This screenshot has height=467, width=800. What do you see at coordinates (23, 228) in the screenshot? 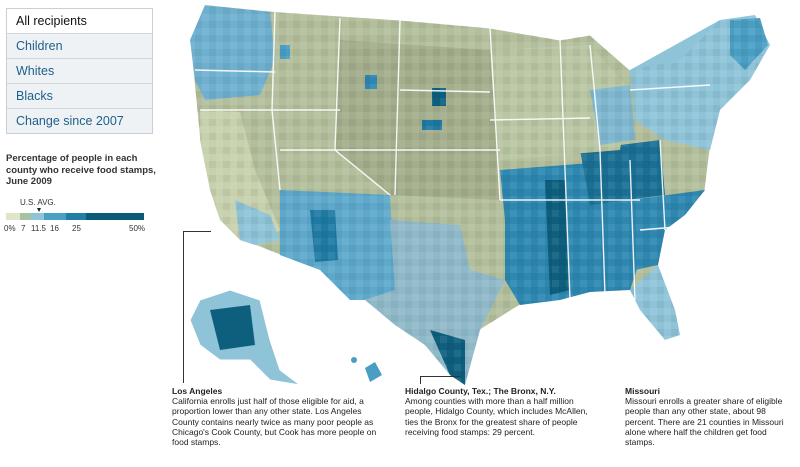
I see `legend-tick-7: 7` at bounding box center [23, 228].